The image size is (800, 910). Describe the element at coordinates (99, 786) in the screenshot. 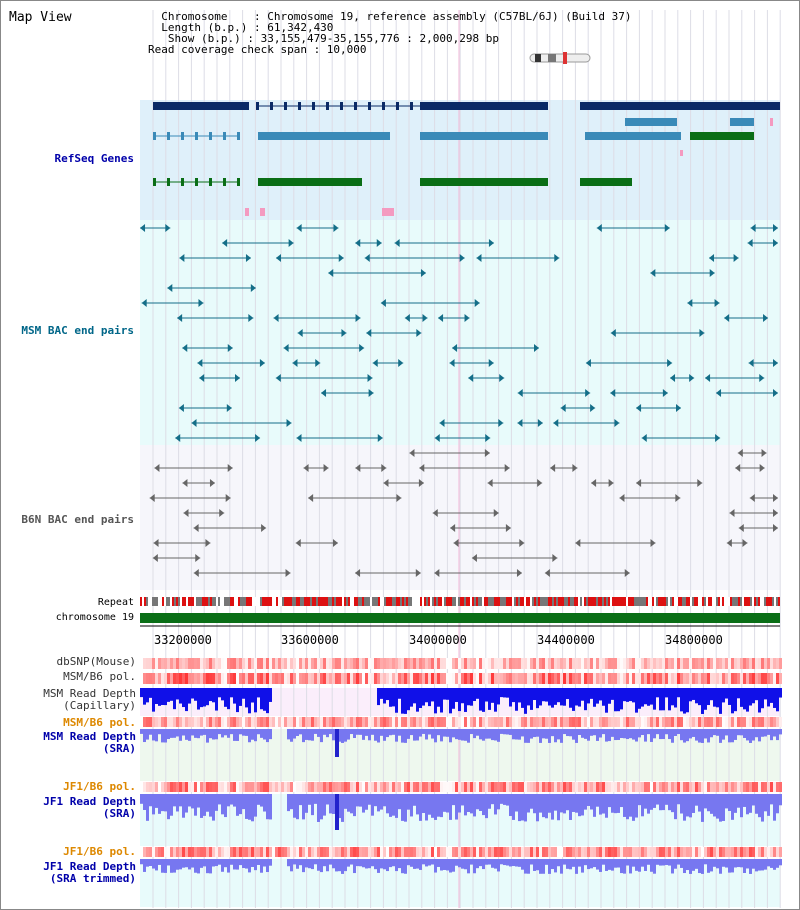

I see `track-label-jf1-b6-pol: JF1/B6 pol.` at that location.